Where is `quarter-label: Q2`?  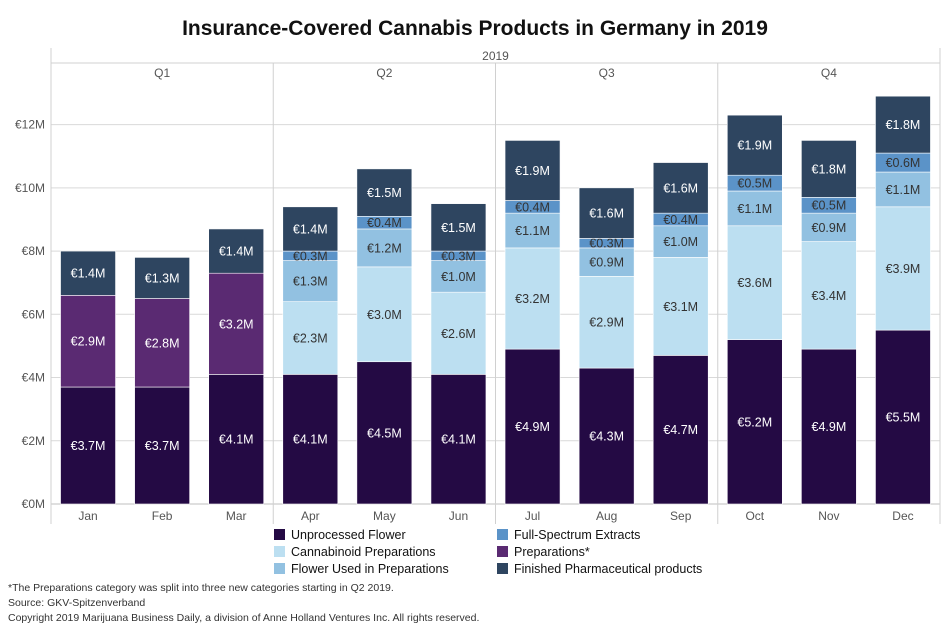
quarter-label: Q2 is located at coordinates (384, 73).